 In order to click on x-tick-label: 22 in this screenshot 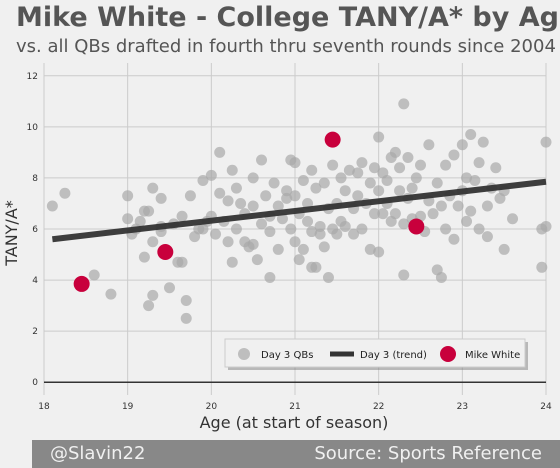, I will do `click(378, 407)`.